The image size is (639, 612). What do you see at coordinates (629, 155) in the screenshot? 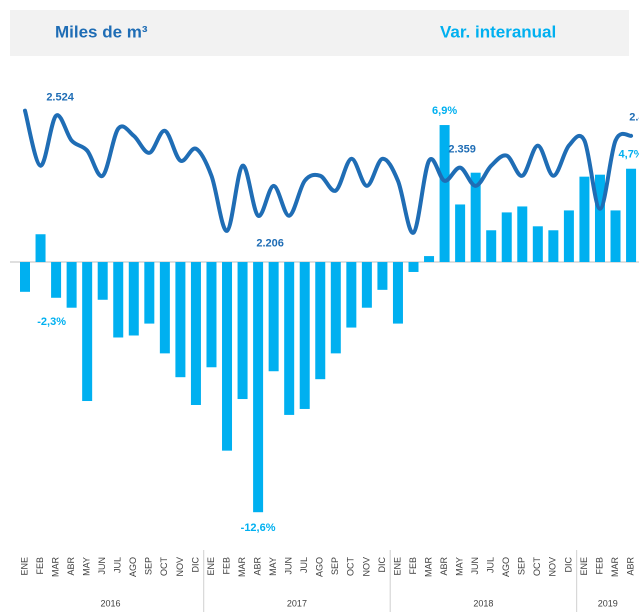
I see `bar-value-label: 4,7%` at bounding box center [629, 155].